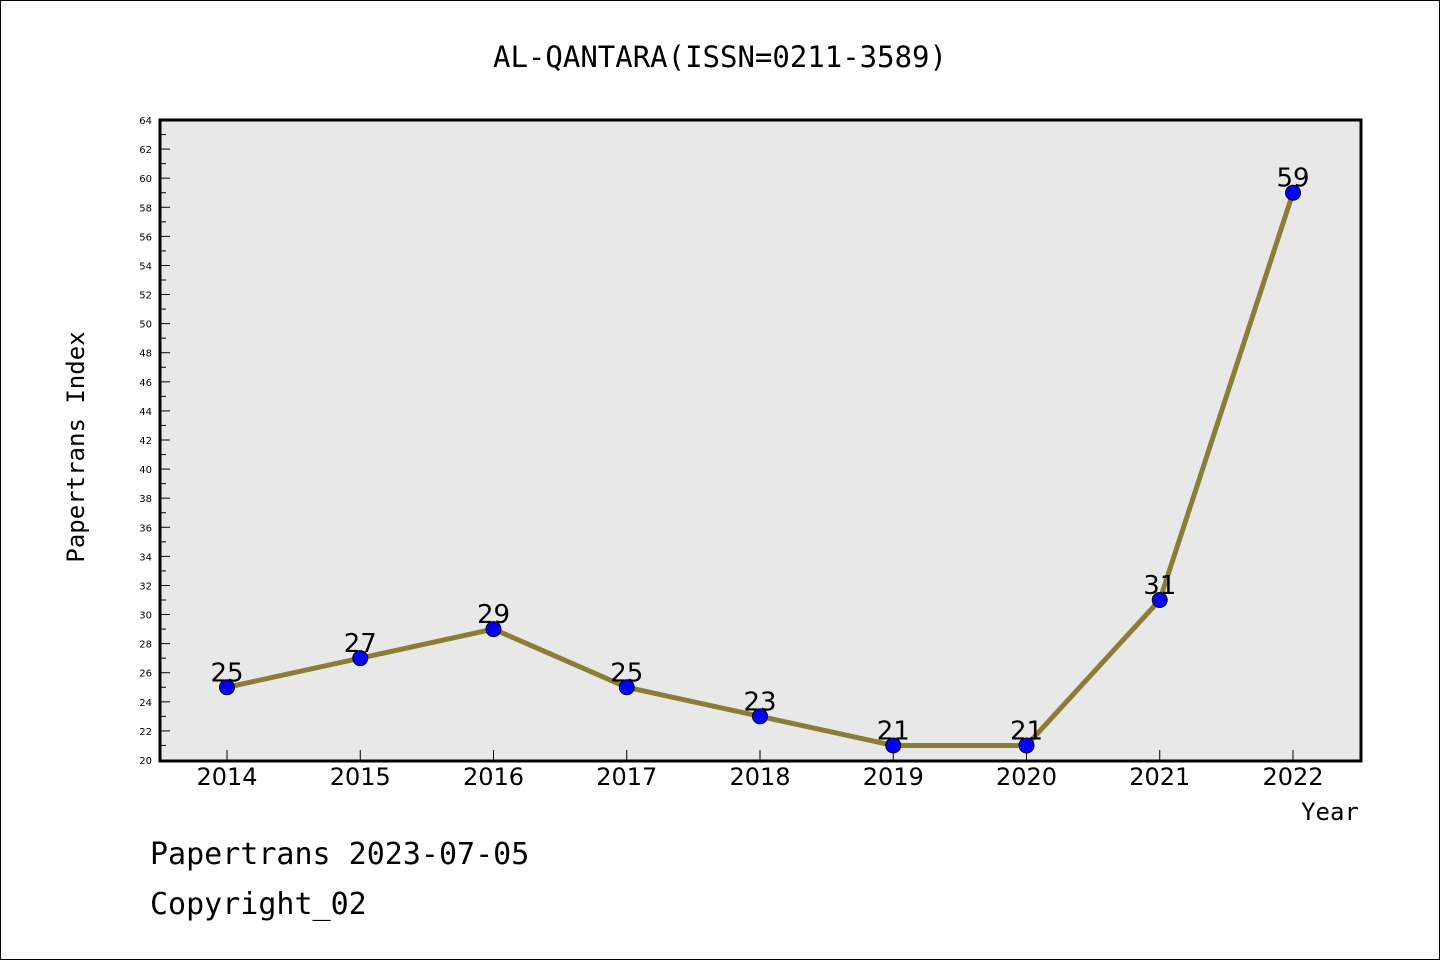 Image resolution: width=1440 pixels, height=960 pixels. I want to click on y-tick-label: 46, so click(145, 383).